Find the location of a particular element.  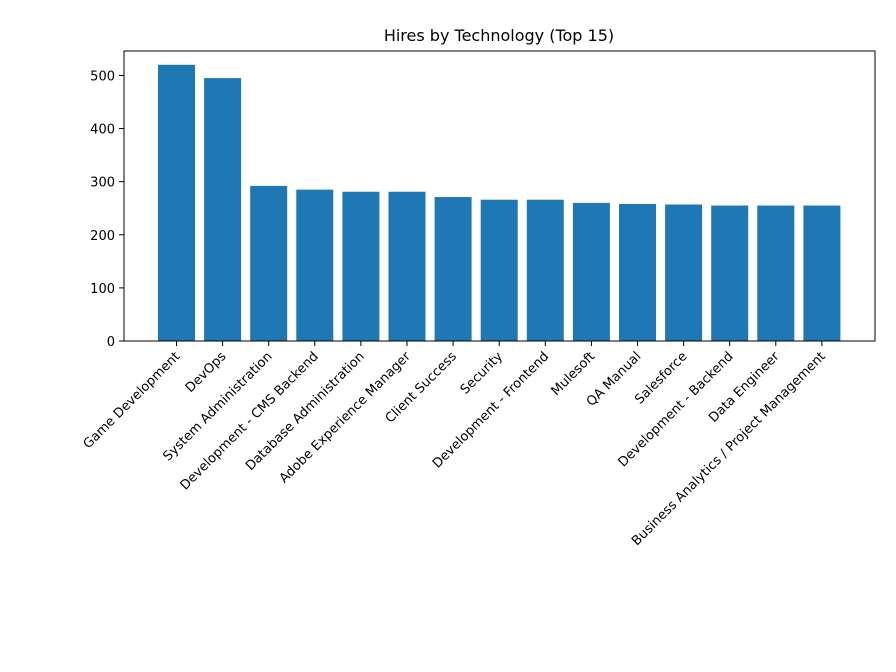

y-tick-label: 300 is located at coordinates (102, 183).